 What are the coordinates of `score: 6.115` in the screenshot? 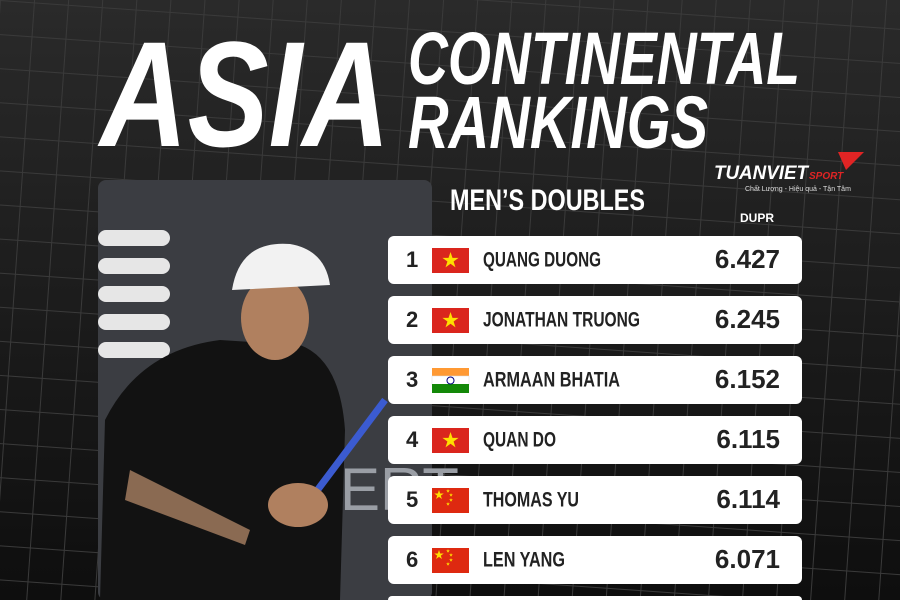 It's located at (748, 439).